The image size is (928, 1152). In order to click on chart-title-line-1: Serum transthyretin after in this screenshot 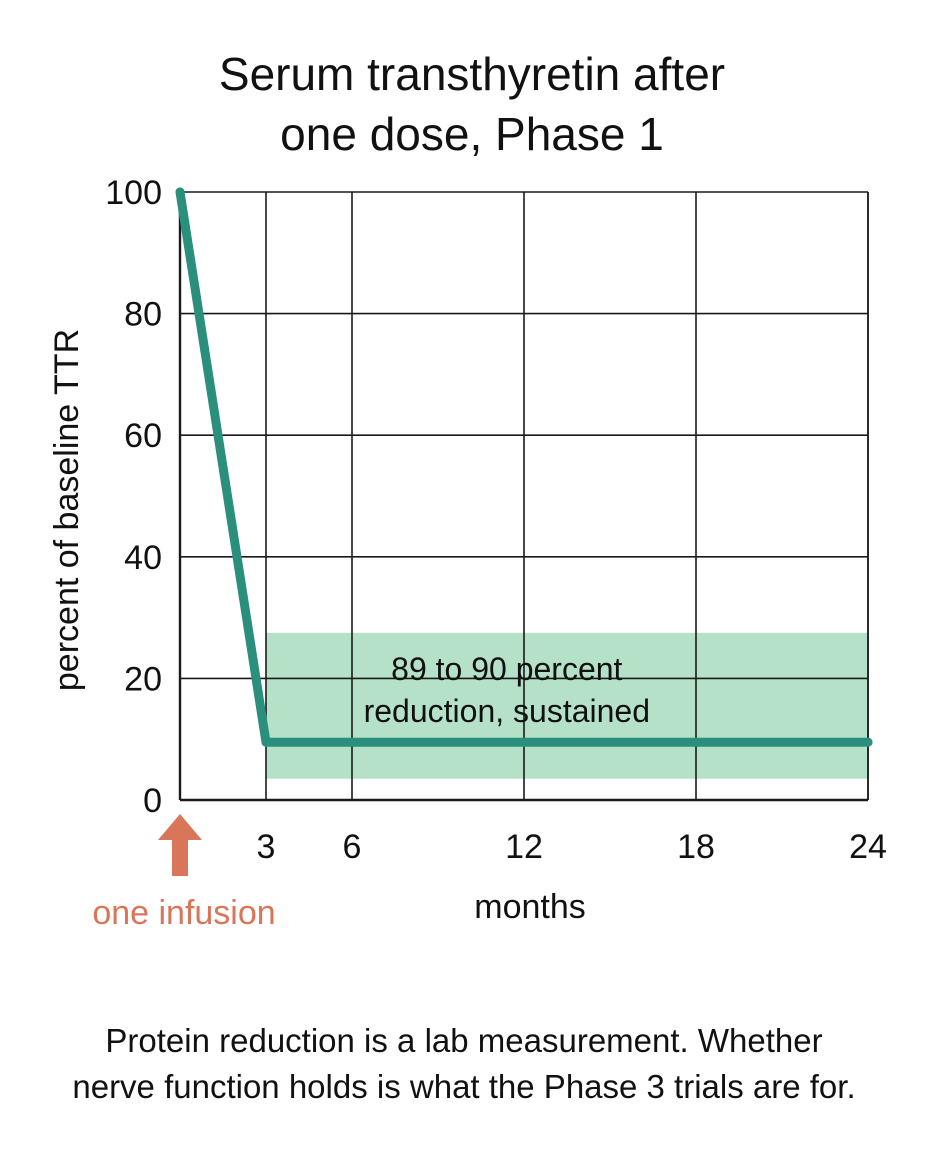, I will do `click(472, 74)`.